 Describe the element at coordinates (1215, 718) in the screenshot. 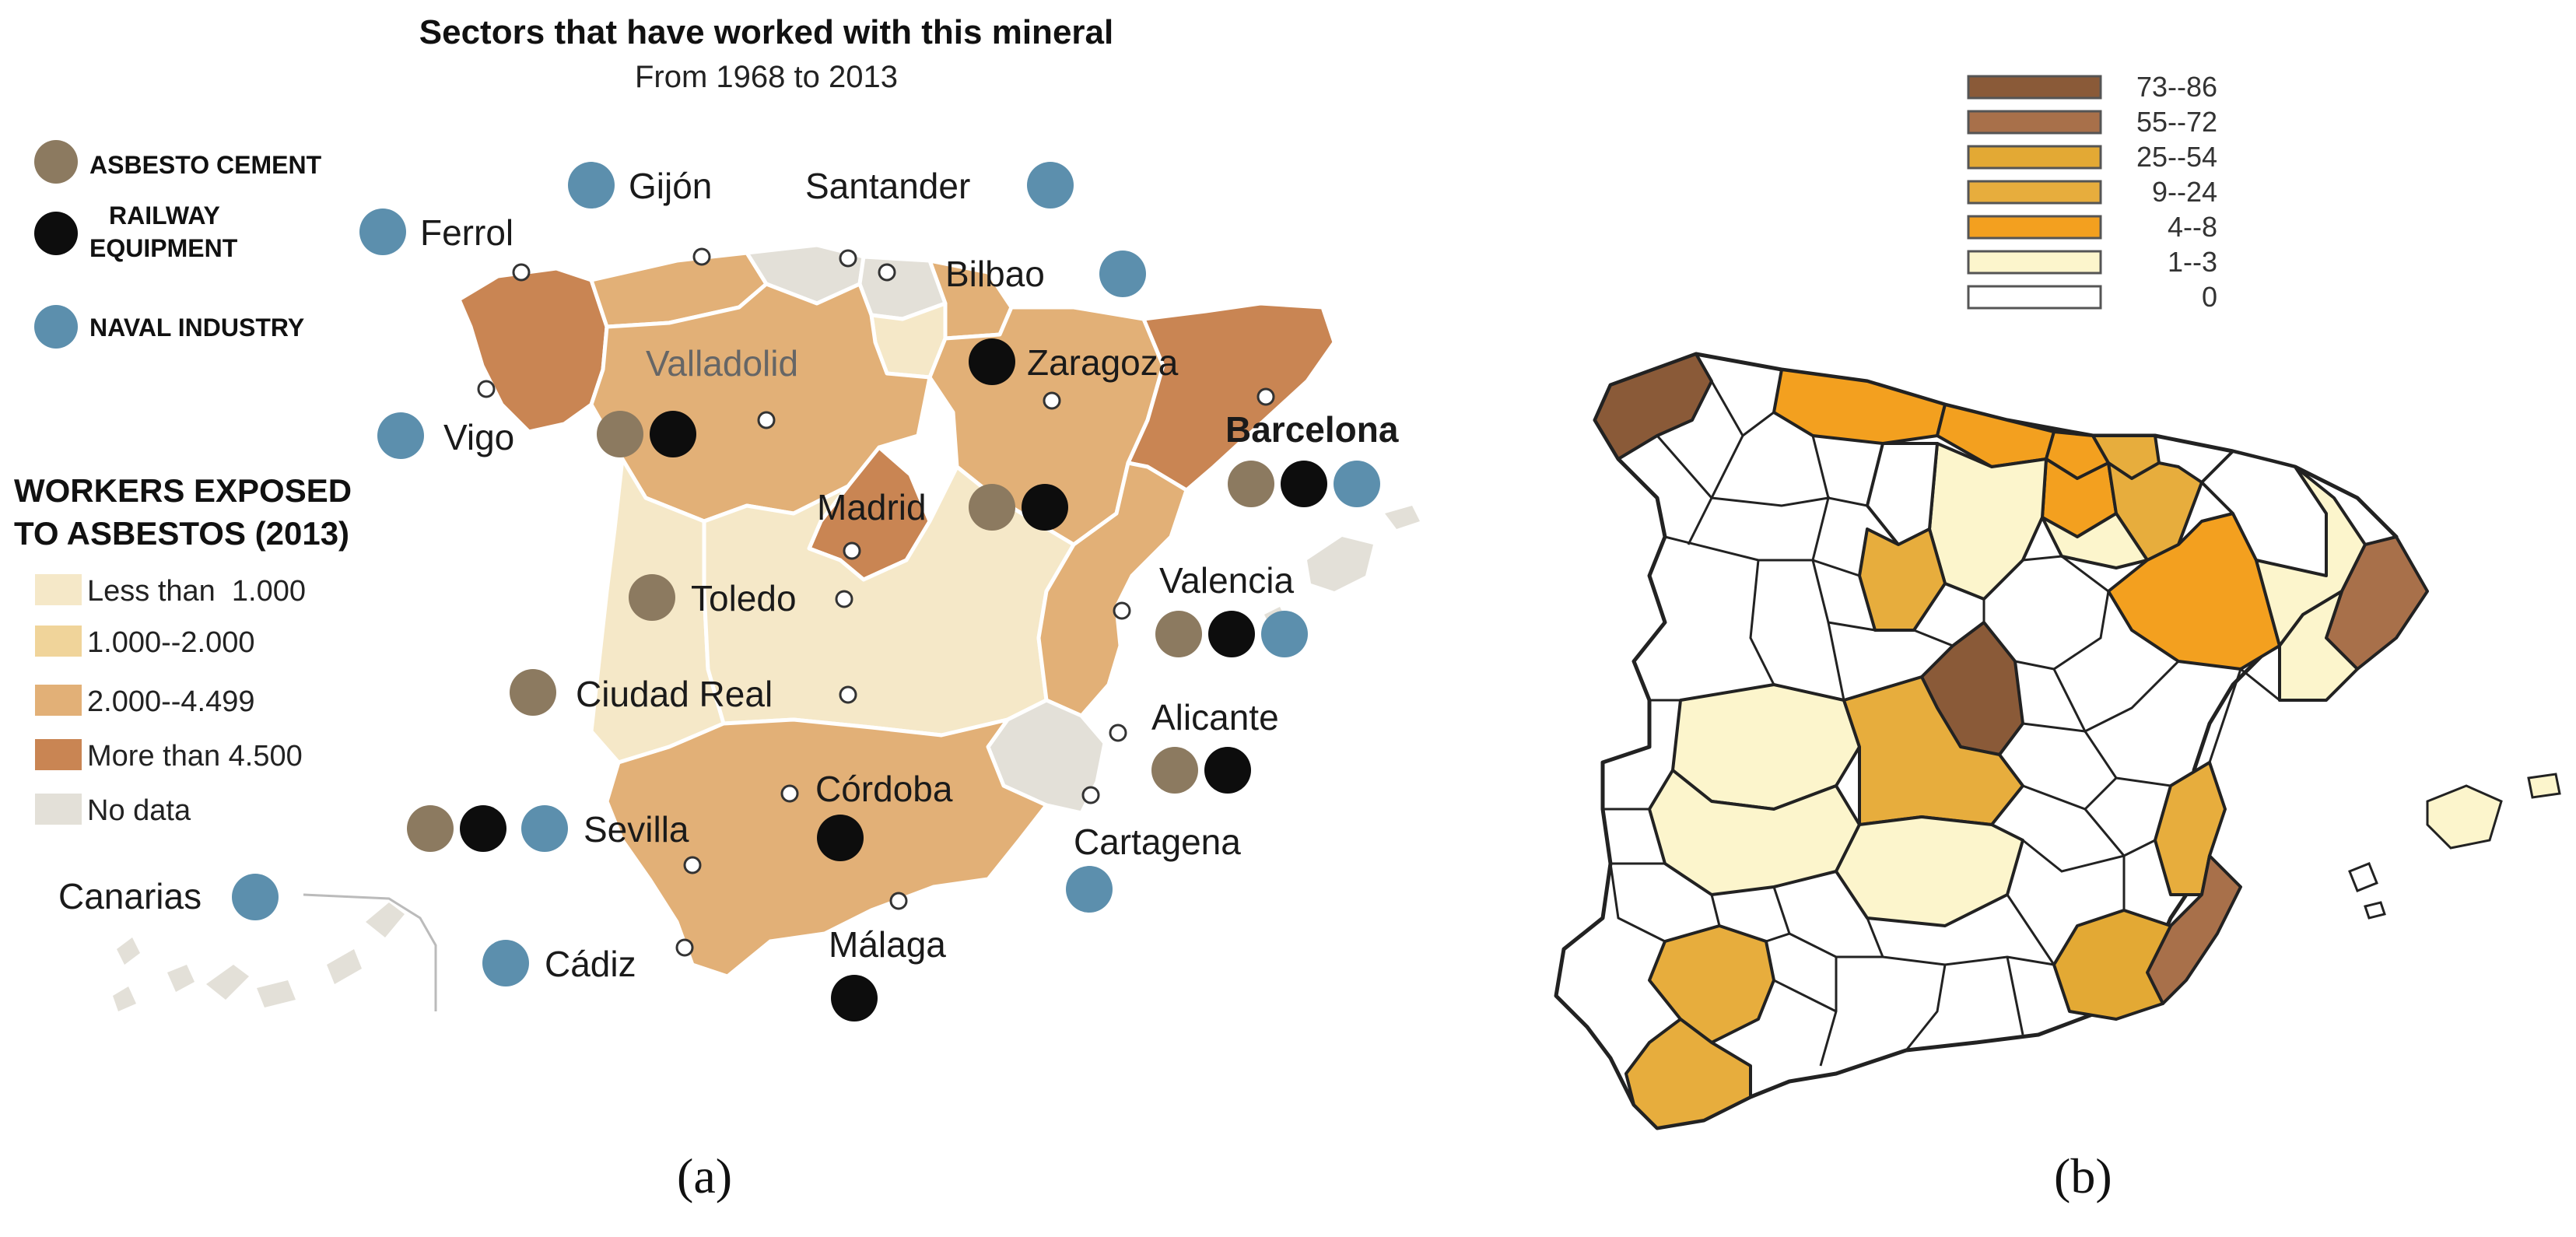

I see `label-alicante: Alicante` at that location.